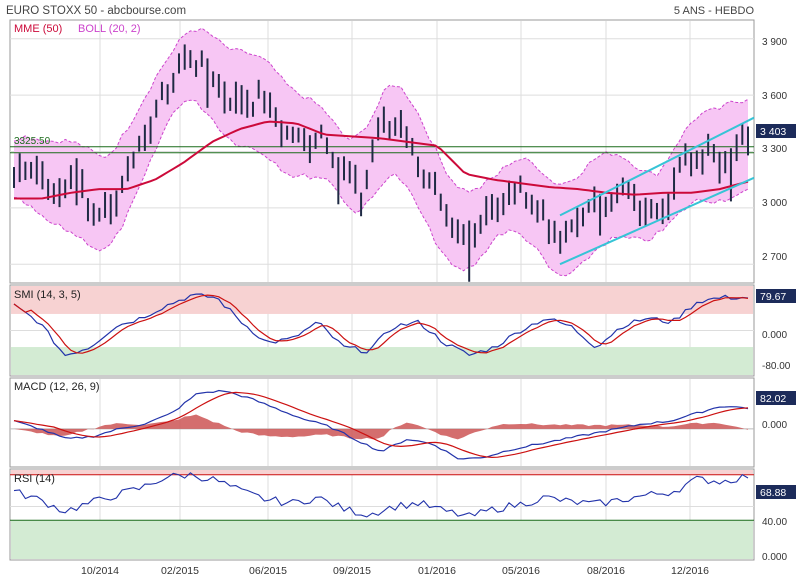 This screenshot has height=580, width=800. What do you see at coordinates (714, 11) in the screenshot?
I see `chart-period: 5 ANS - HEBDO` at bounding box center [714, 11].